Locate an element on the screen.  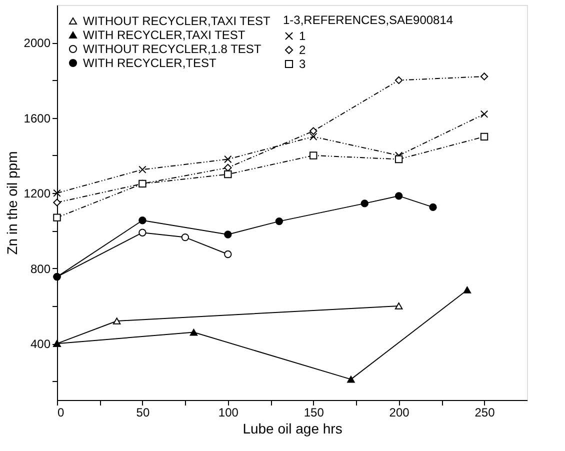
y-tick-label: 2000 is located at coordinates (37, 43).